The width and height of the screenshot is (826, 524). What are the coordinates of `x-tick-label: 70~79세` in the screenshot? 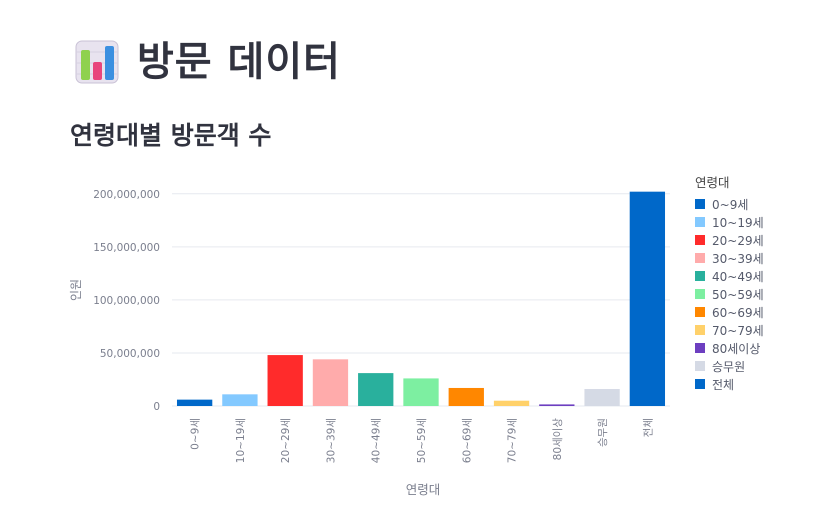 It's located at (513, 440).